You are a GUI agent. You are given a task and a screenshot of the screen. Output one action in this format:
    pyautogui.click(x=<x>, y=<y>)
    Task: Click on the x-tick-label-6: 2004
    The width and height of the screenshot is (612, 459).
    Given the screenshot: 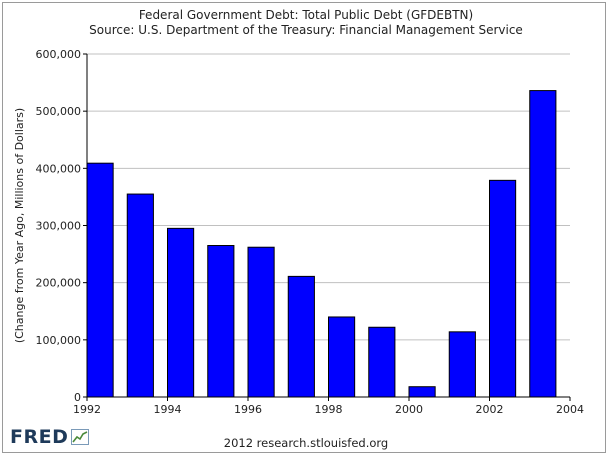 What is the action you would take?
    pyautogui.click(x=570, y=409)
    